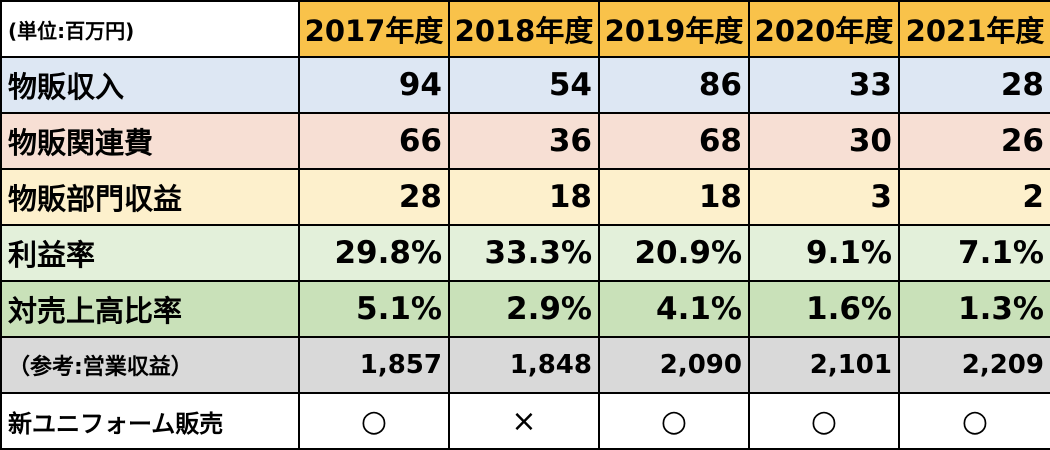  I want to click on row-profit-margin: 利益率 29.8% 33.3% 20.9% 9.1% 7.1%, so click(525, 253).